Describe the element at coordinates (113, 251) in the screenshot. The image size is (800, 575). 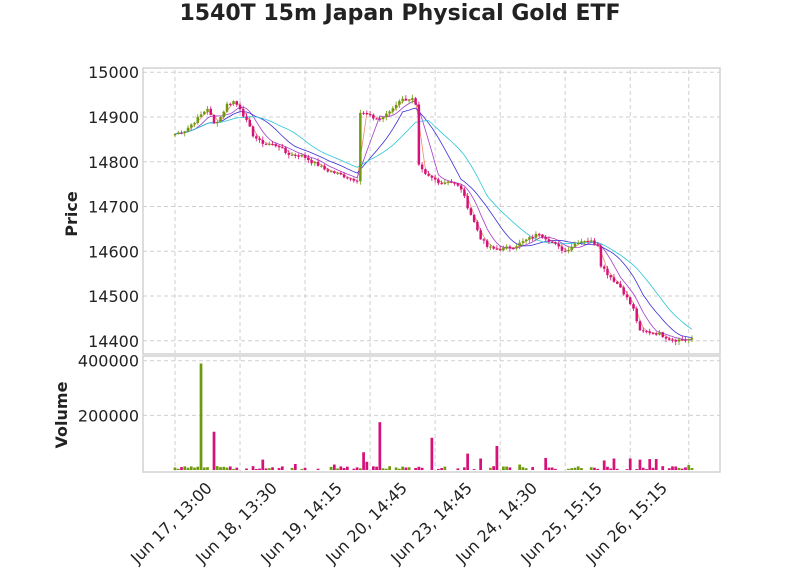
I see `price-tick-label: 14600` at that location.